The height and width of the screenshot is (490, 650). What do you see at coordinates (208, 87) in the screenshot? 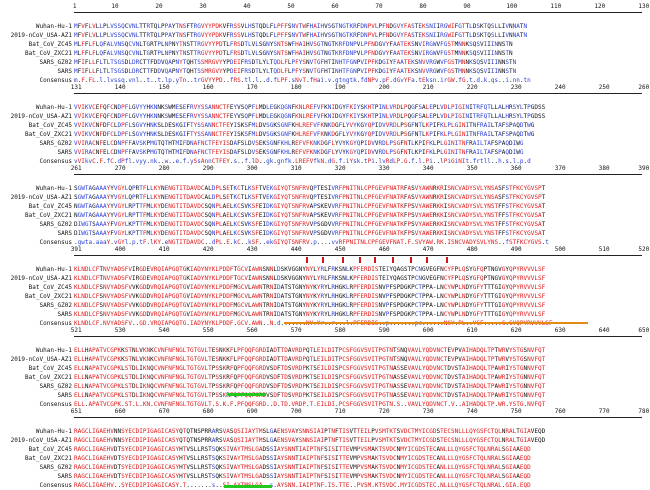
I see `position-tick: 160` at bounding box center [208, 87].